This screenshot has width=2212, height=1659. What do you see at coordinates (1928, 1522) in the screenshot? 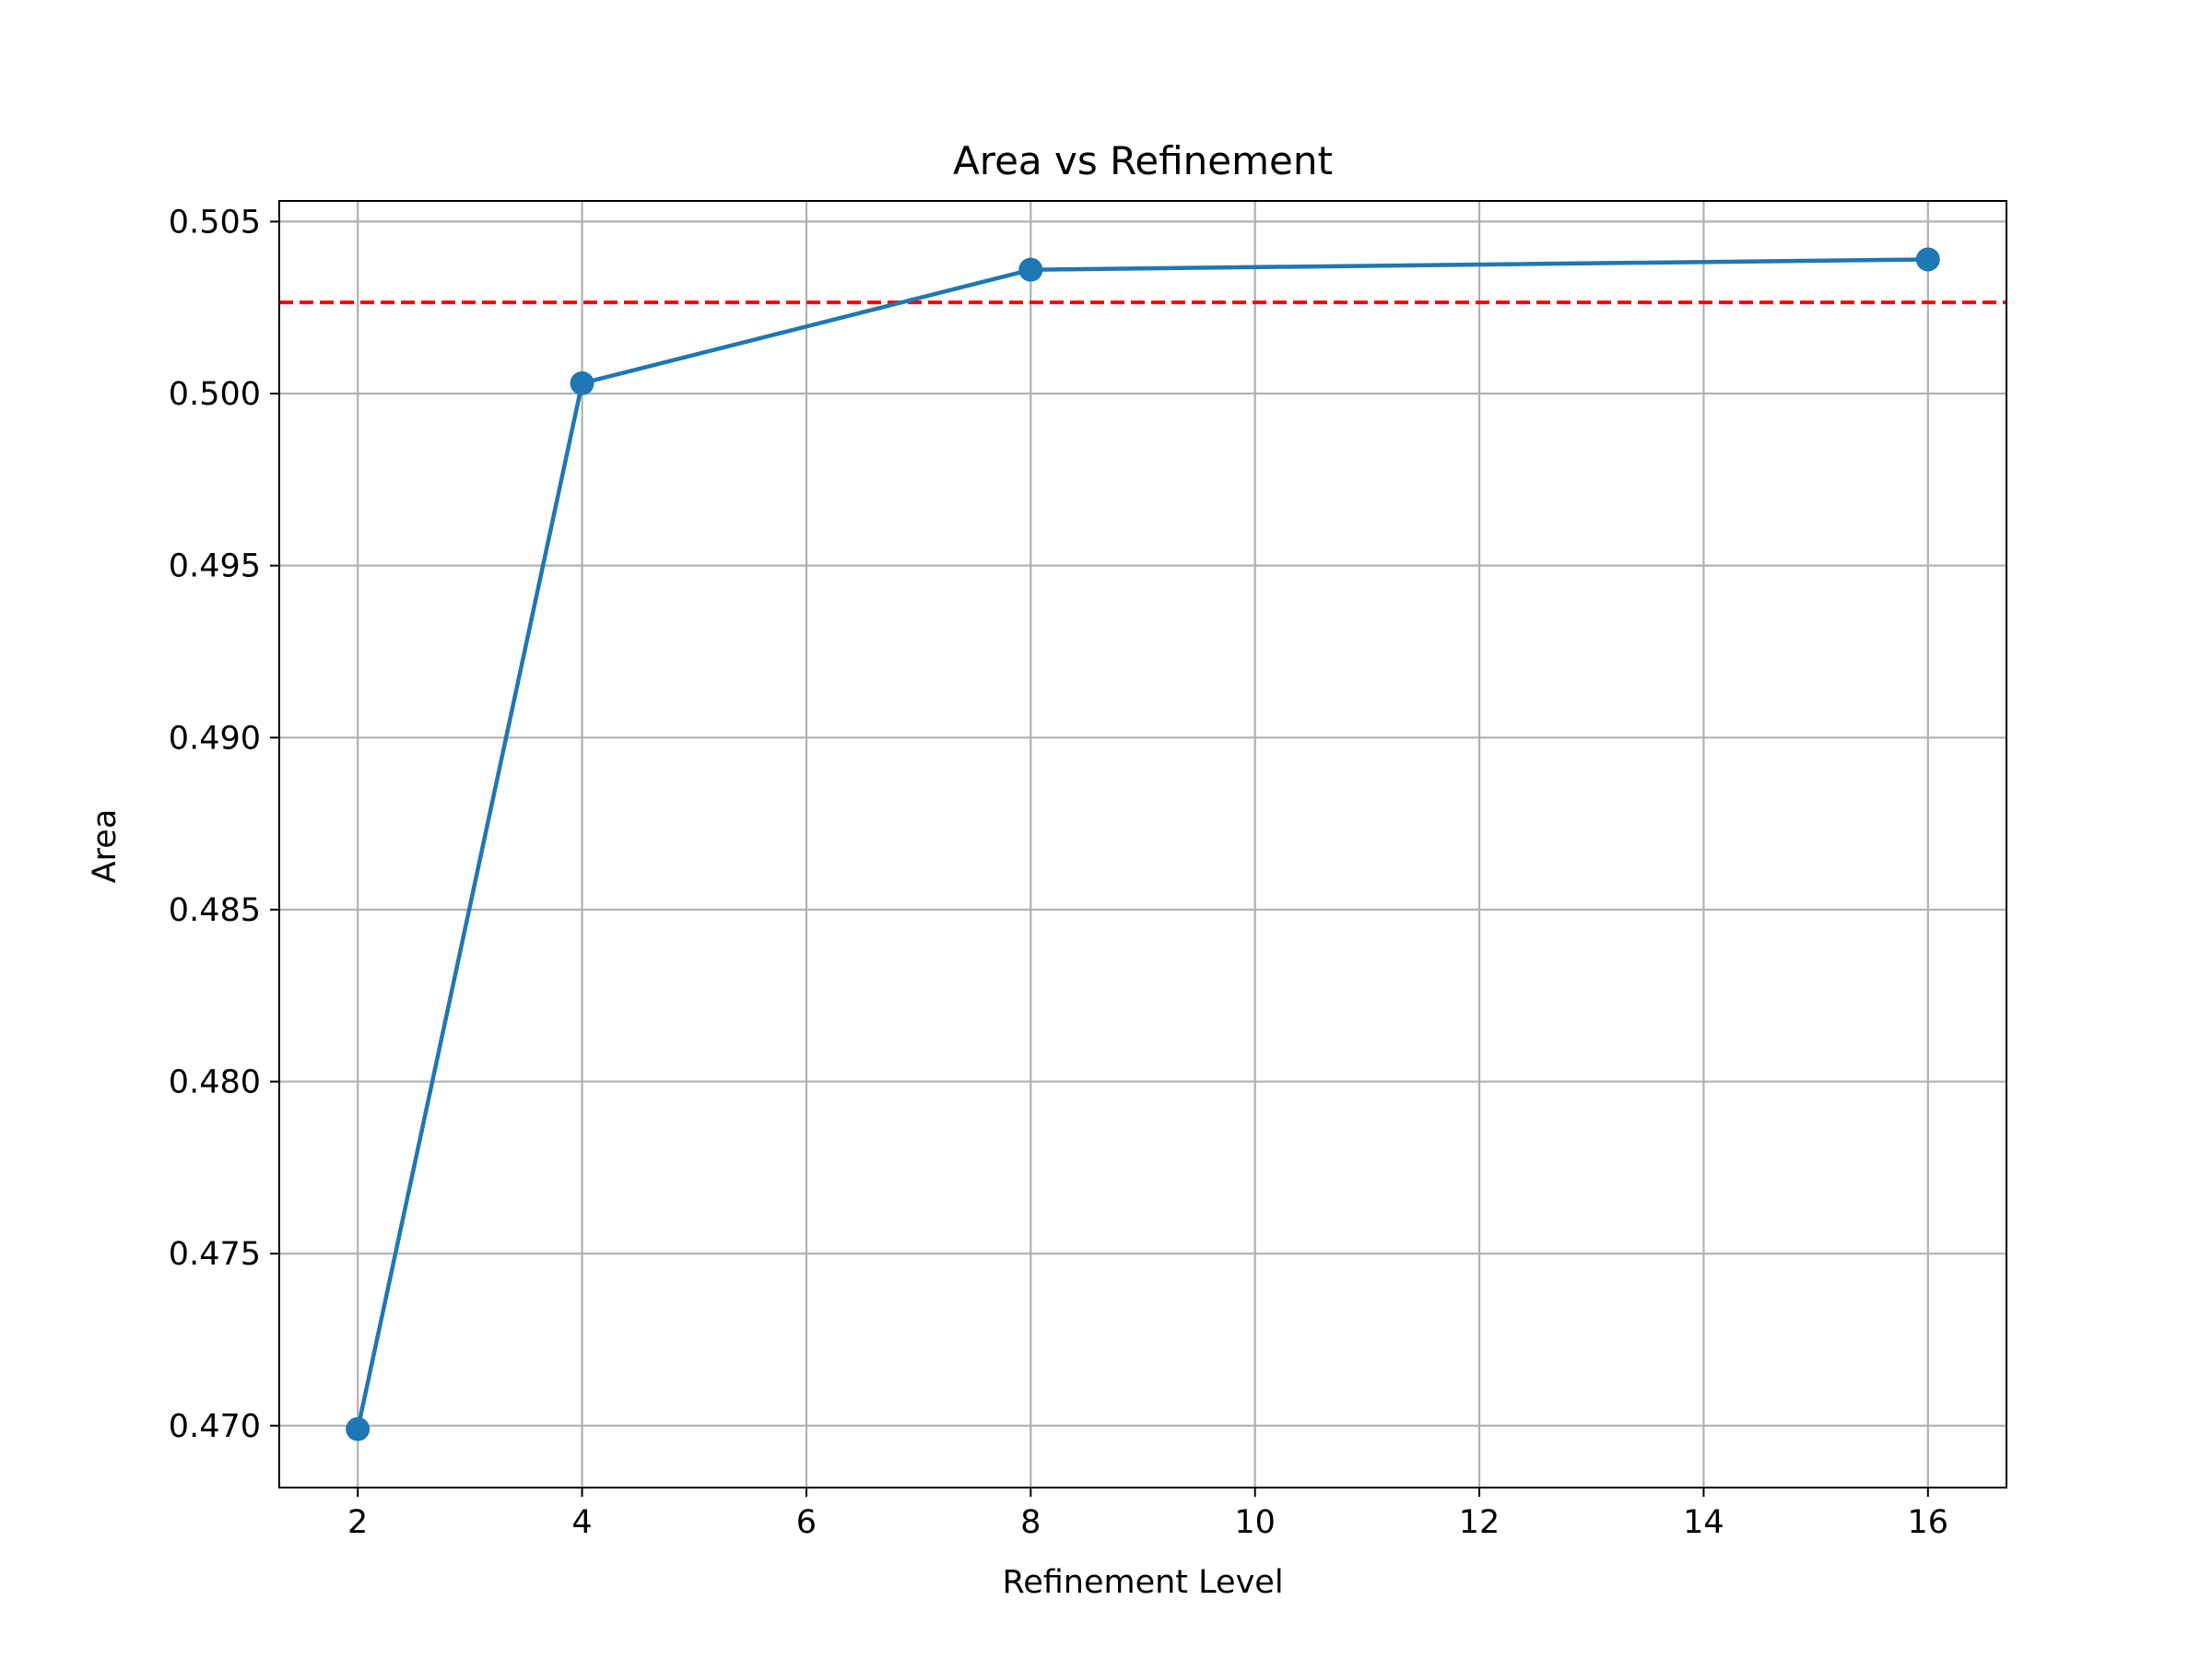
I see `x-tick-label: 16` at bounding box center [1928, 1522].